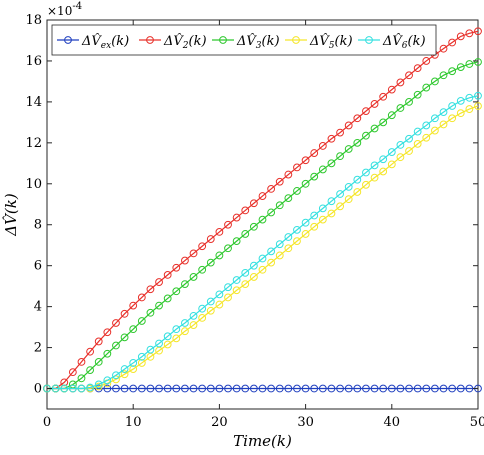 The image size is (484, 455). Describe the element at coordinates (392, 422) in the screenshot. I see `x-tick-label: 40` at that location.